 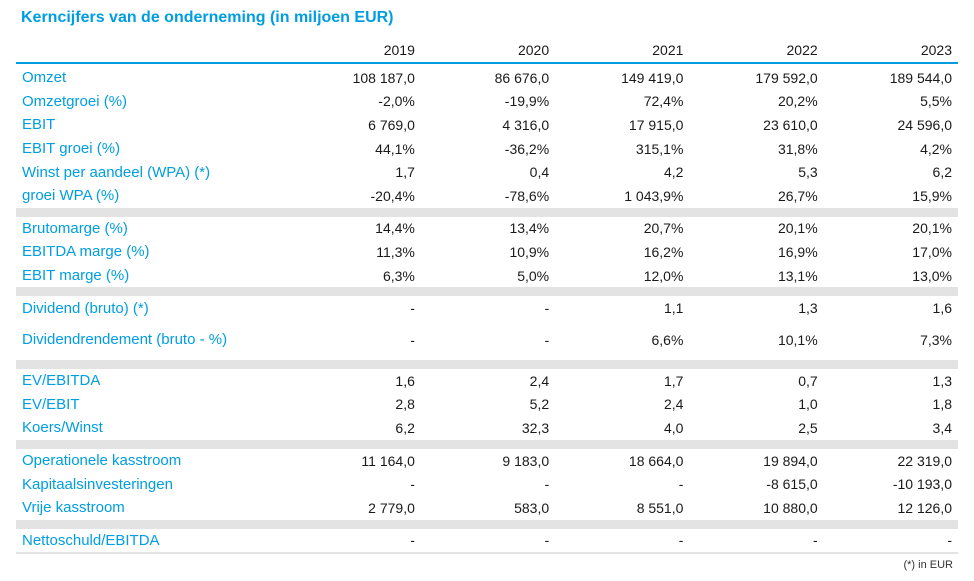 I want to click on value-cell: 1,8, so click(x=942, y=404).